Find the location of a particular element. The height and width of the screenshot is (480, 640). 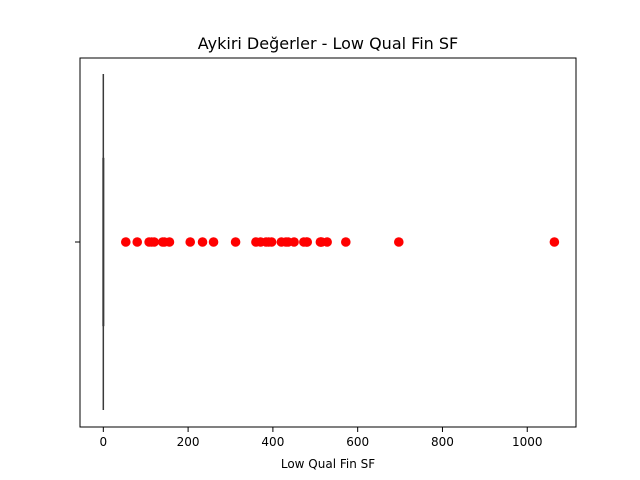

x-axis-ticks: 0 200 400 600 800 1000 is located at coordinates (321, 438).